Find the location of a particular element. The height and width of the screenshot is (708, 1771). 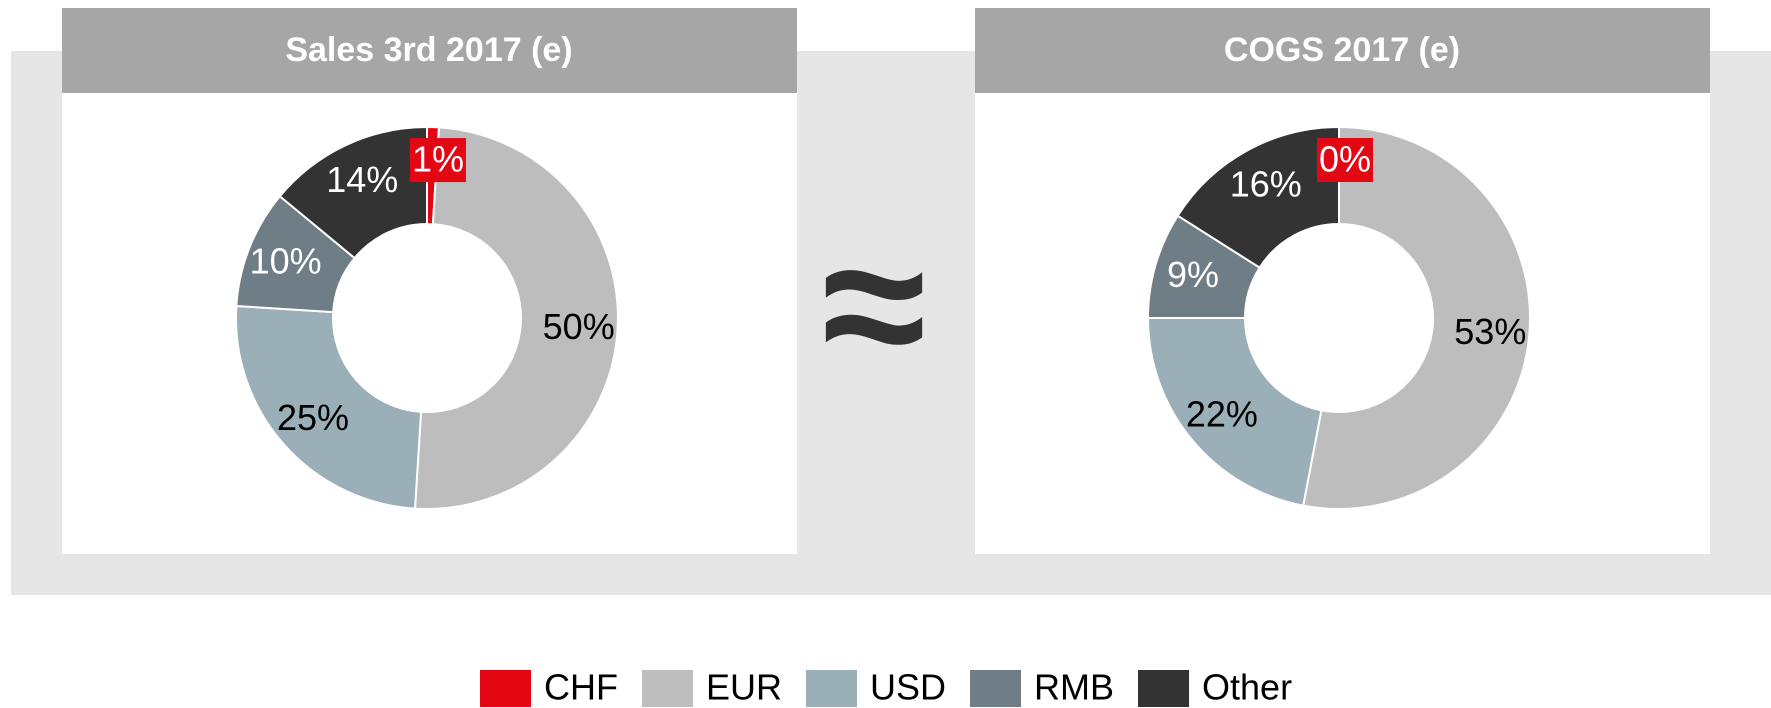

data-label: 53% is located at coordinates (1490, 331).